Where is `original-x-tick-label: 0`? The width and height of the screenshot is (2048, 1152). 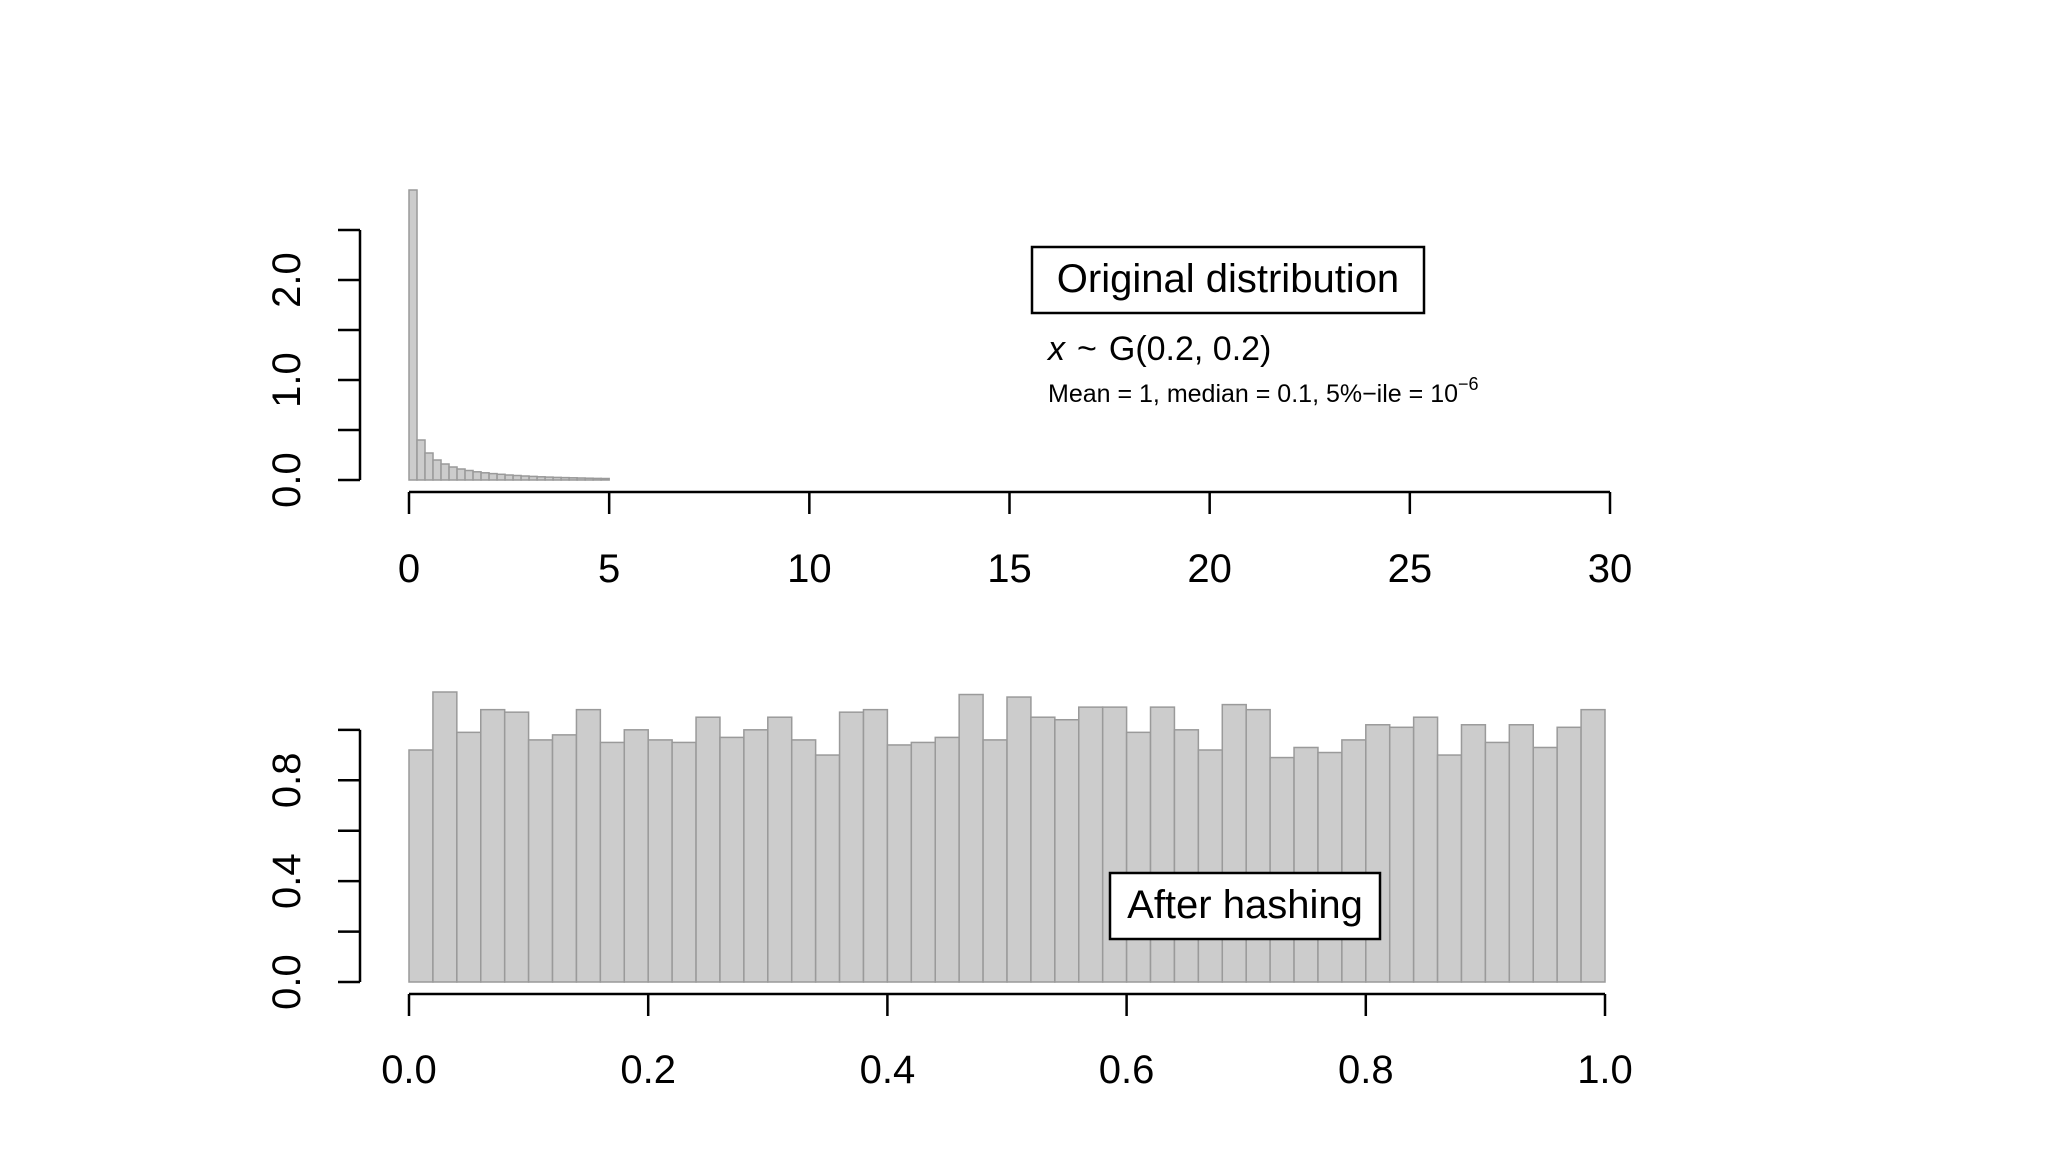 original-x-tick-label: 0 is located at coordinates (409, 569).